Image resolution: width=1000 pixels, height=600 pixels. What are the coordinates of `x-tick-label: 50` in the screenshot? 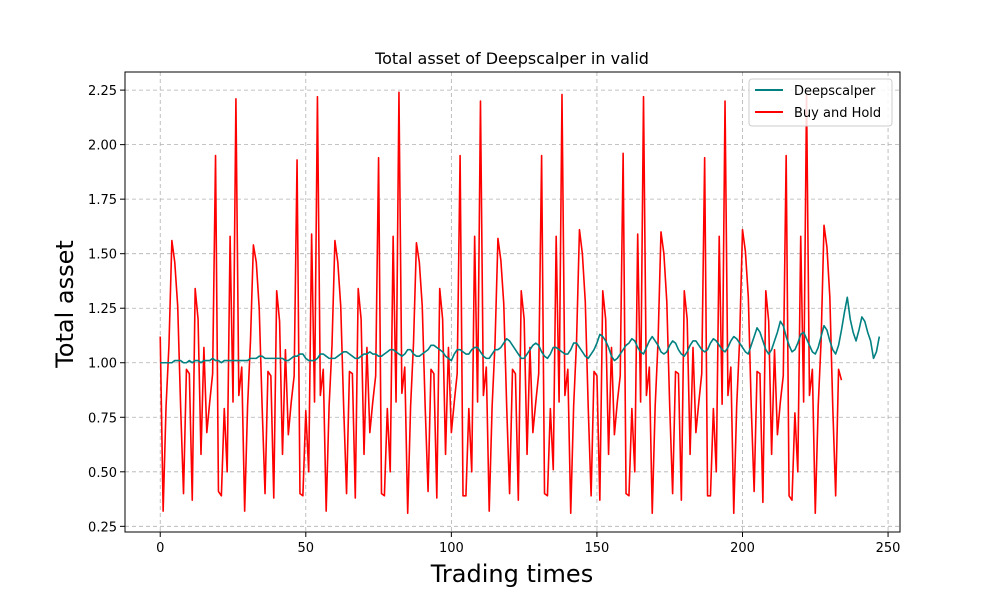 It's located at (306, 548).